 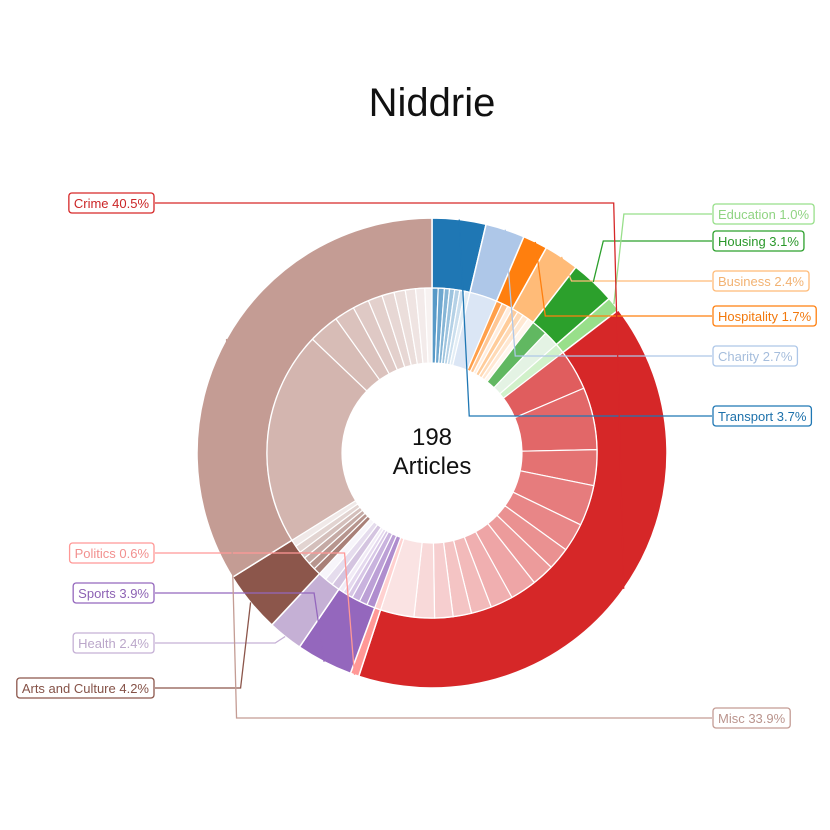 I want to click on label-charity: Charity 2.7%, so click(x=755, y=356).